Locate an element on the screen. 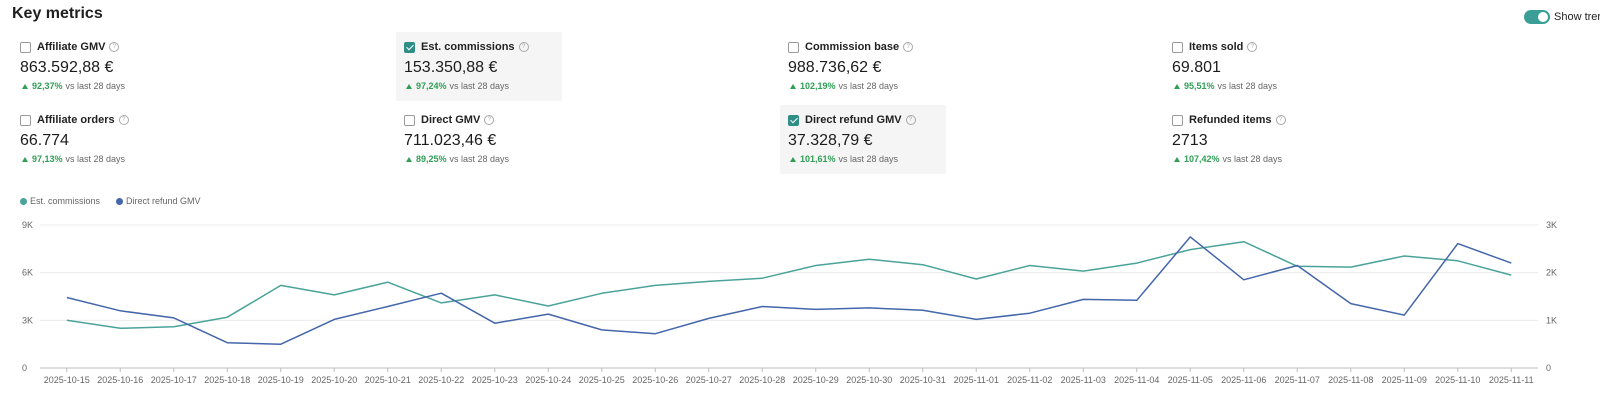 The height and width of the screenshot is (402, 1600). metric-label: Est. commissions is located at coordinates (468, 47).